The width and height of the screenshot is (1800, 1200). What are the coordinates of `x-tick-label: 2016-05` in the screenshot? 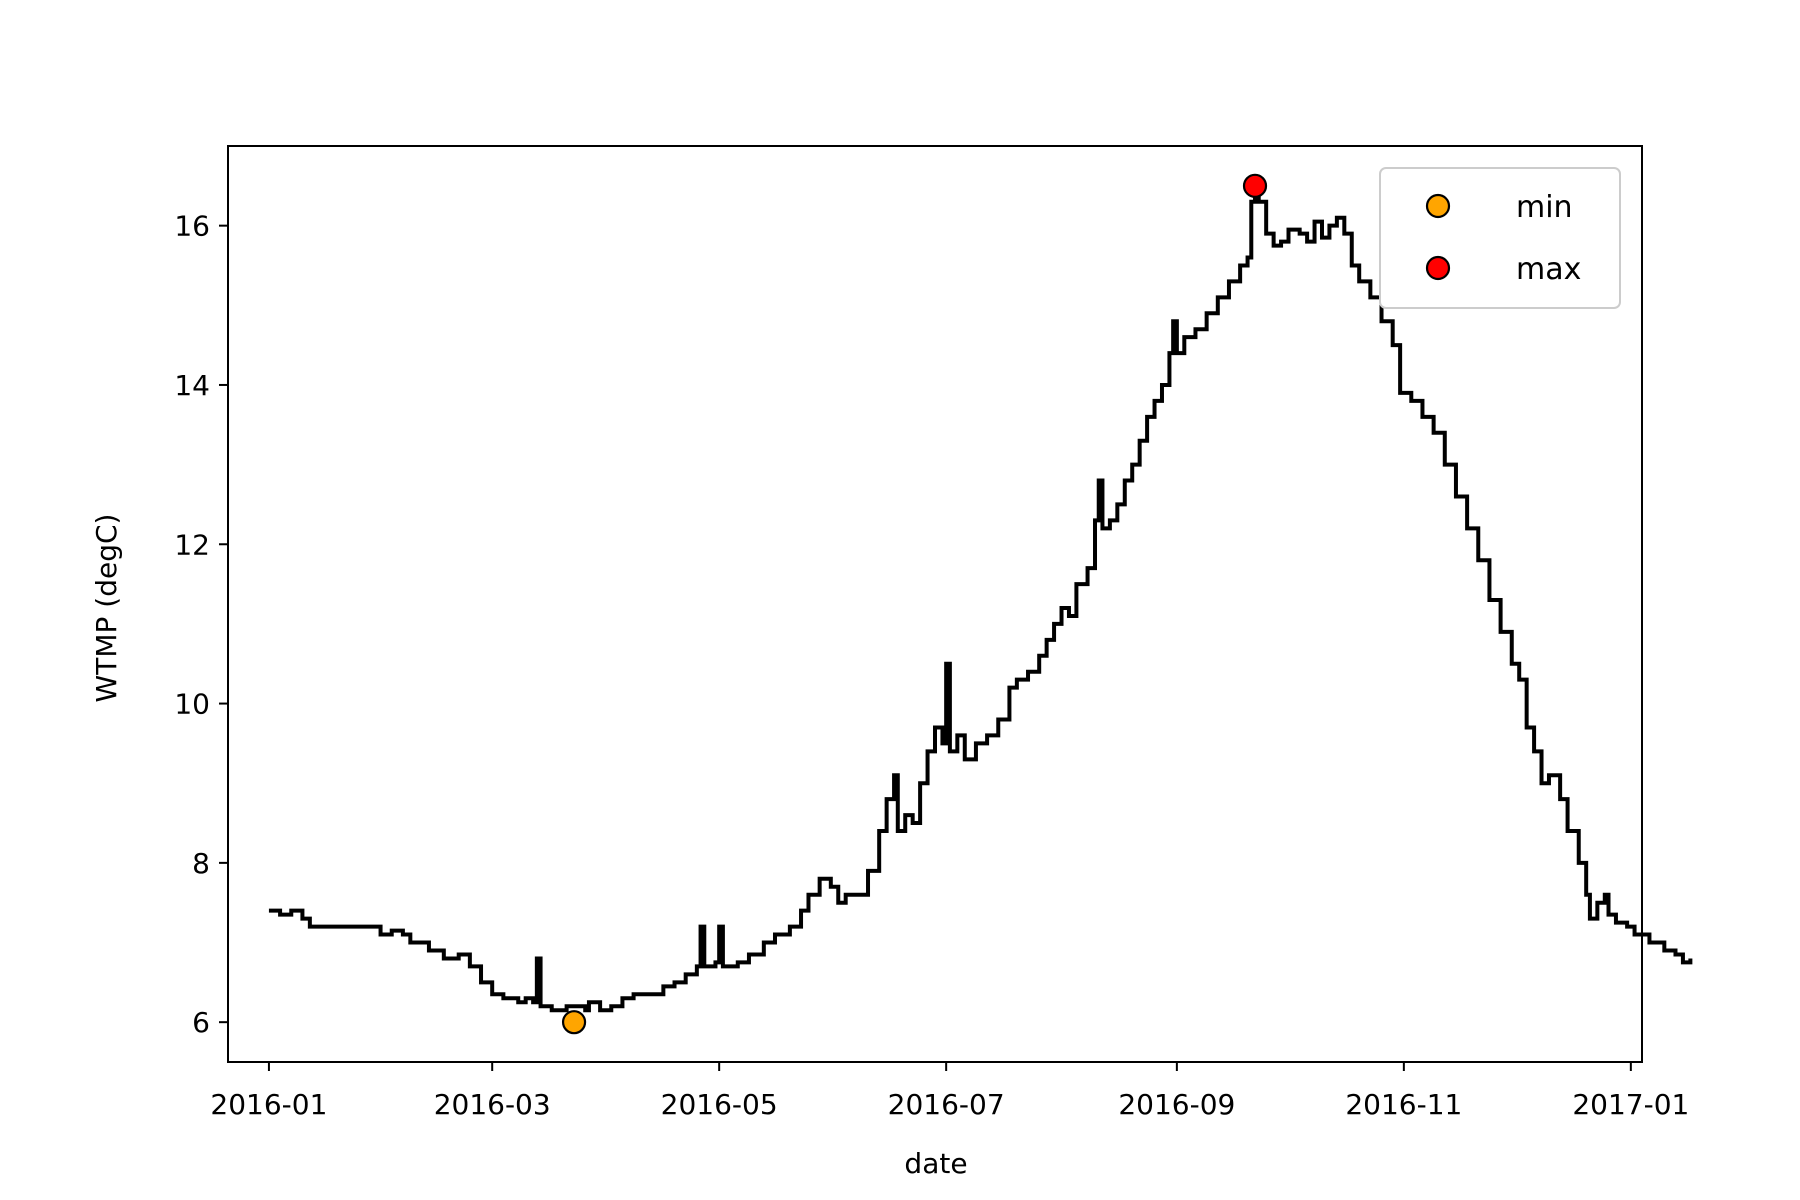 It's located at (719, 1104).